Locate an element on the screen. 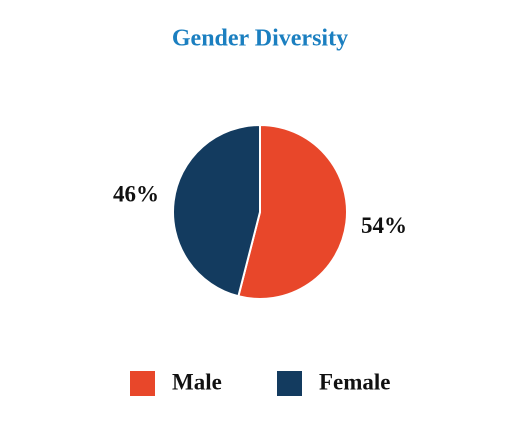 The image size is (520, 440). chart-title: Gender Diversity is located at coordinates (260, 39).